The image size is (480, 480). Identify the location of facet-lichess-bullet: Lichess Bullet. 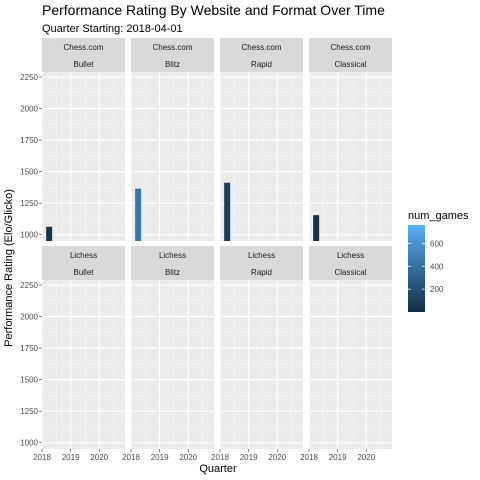
(83, 347).